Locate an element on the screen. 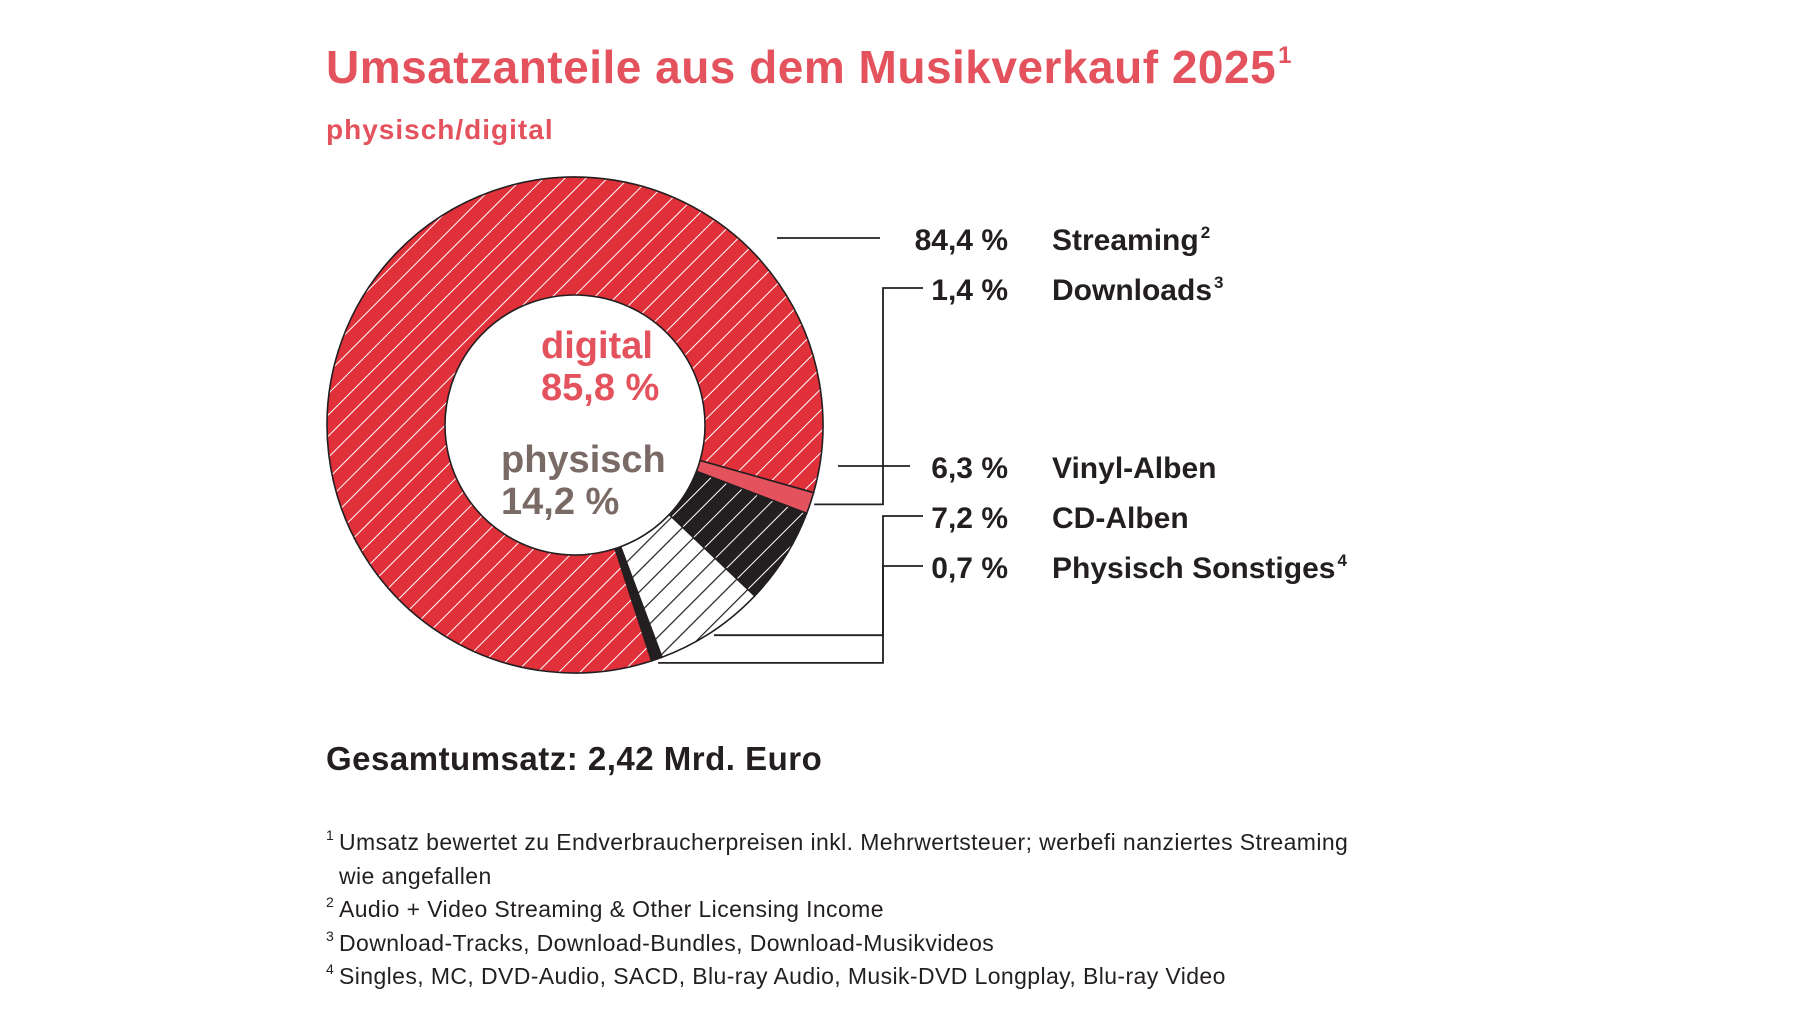  total-revenue: Gesamtumsatz: 2,42 Mrd. Euro is located at coordinates (574, 758).